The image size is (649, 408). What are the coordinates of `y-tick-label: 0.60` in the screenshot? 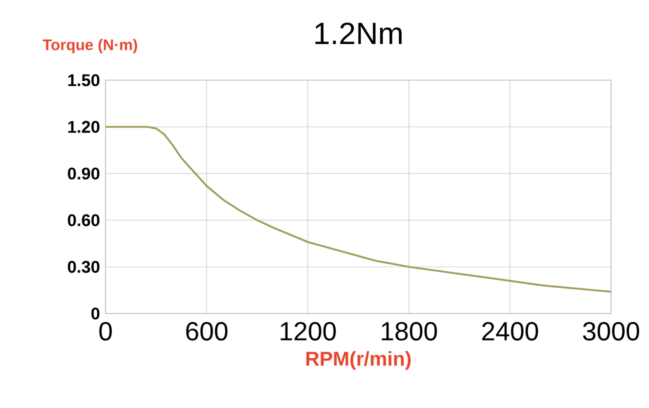 It's located at (84, 220).